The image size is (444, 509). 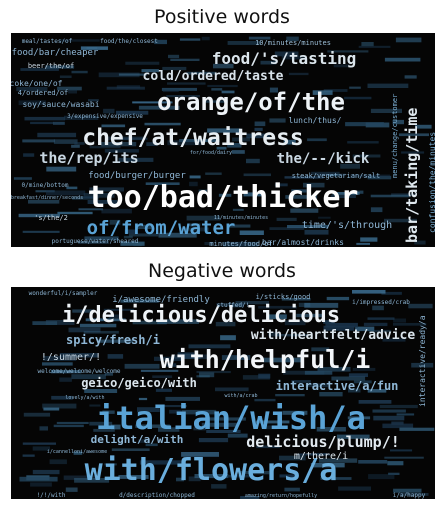 I want to click on word: spicy/fresh/i, so click(x=113, y=340).